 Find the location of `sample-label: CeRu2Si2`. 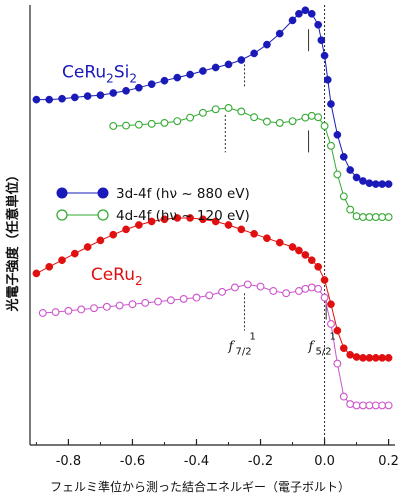

sample-label: CeRu2Si2 is located at coordinates (99, 74).